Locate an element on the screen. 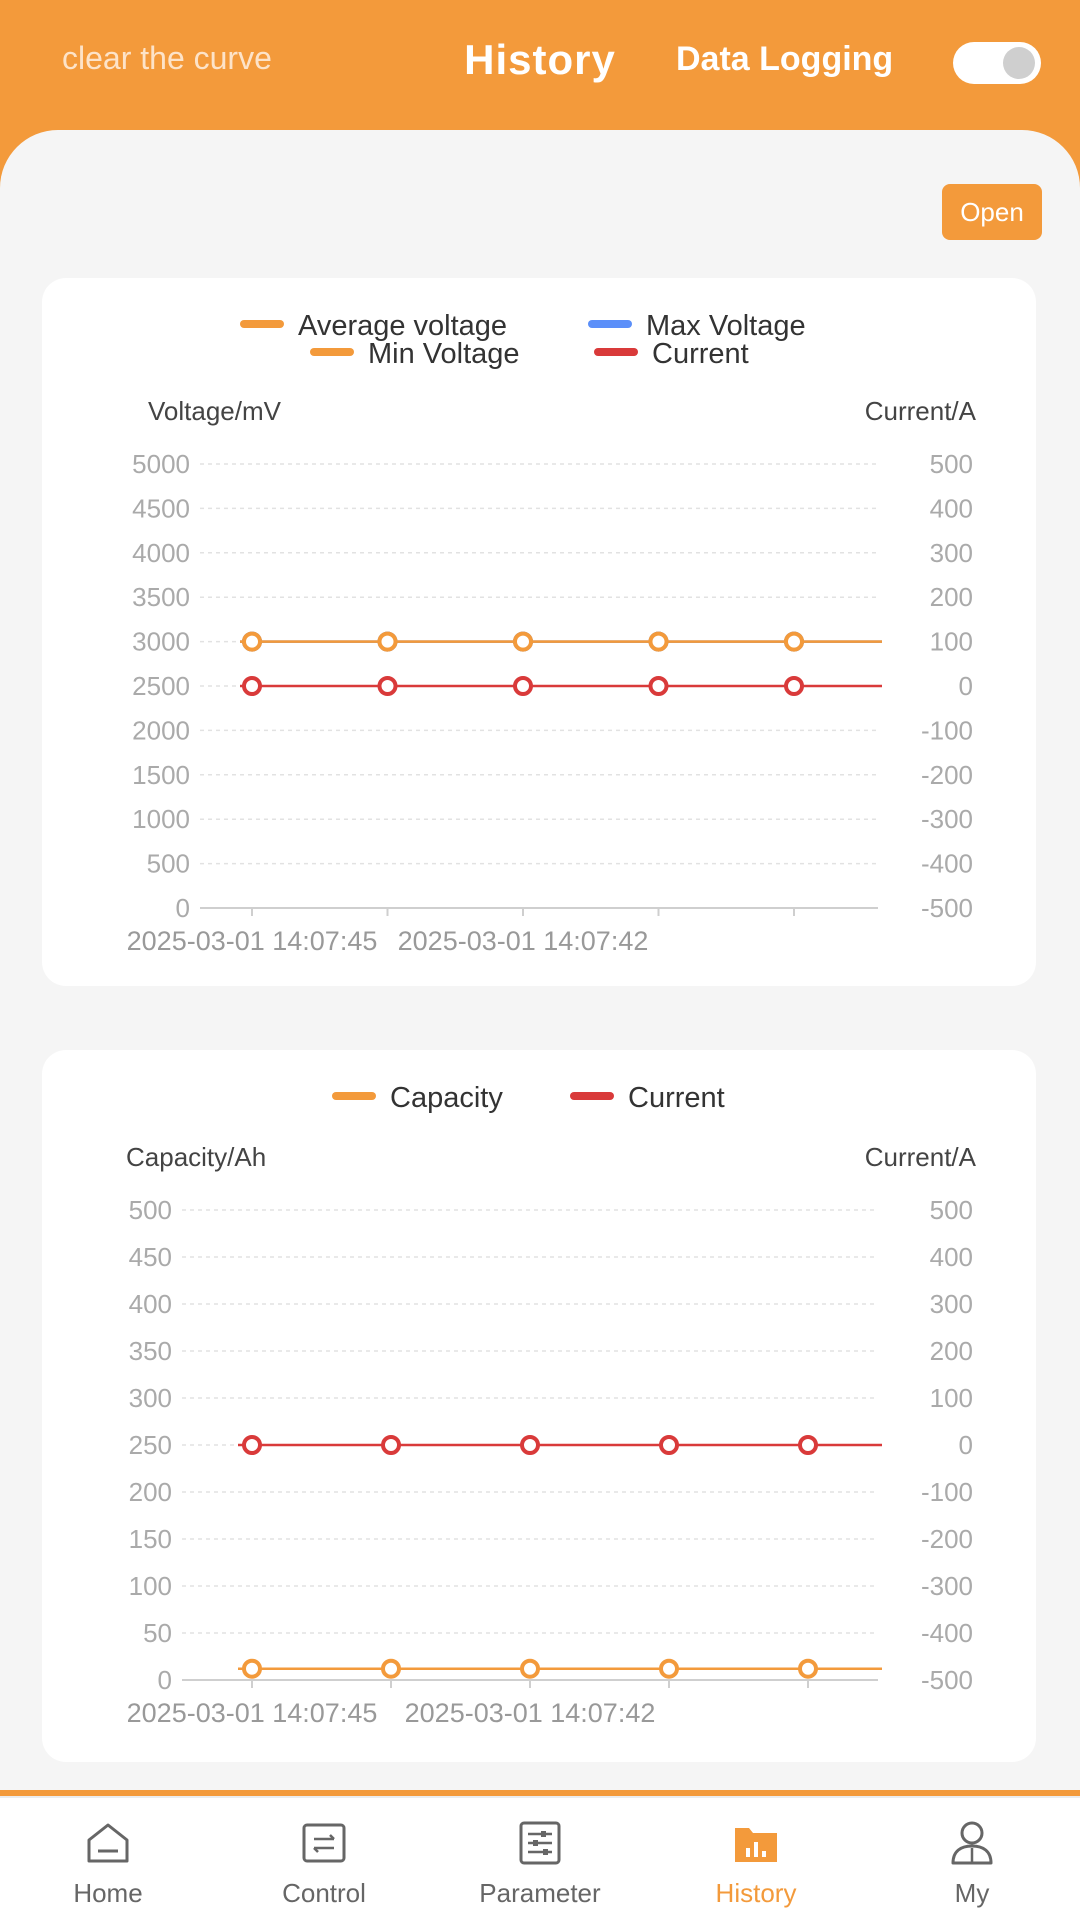 The height and width of the screenshot is (1920, 1080). nav-item-parameter: Parameter is located at coordinates (540, 1859).